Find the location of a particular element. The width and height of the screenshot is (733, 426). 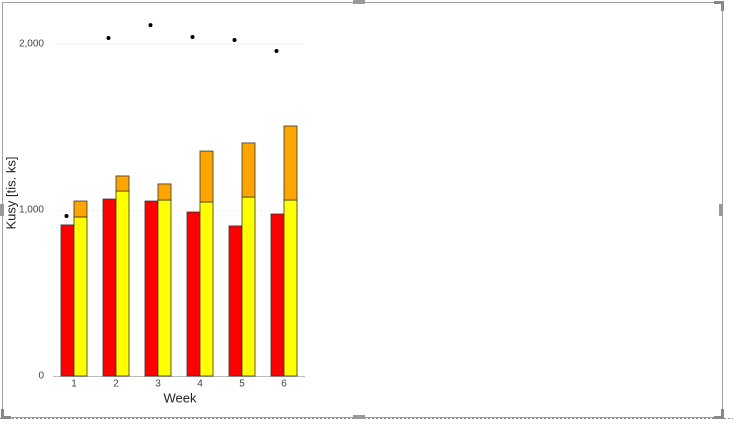

x-tick-label: 2 is located at coordinates (116, 384).